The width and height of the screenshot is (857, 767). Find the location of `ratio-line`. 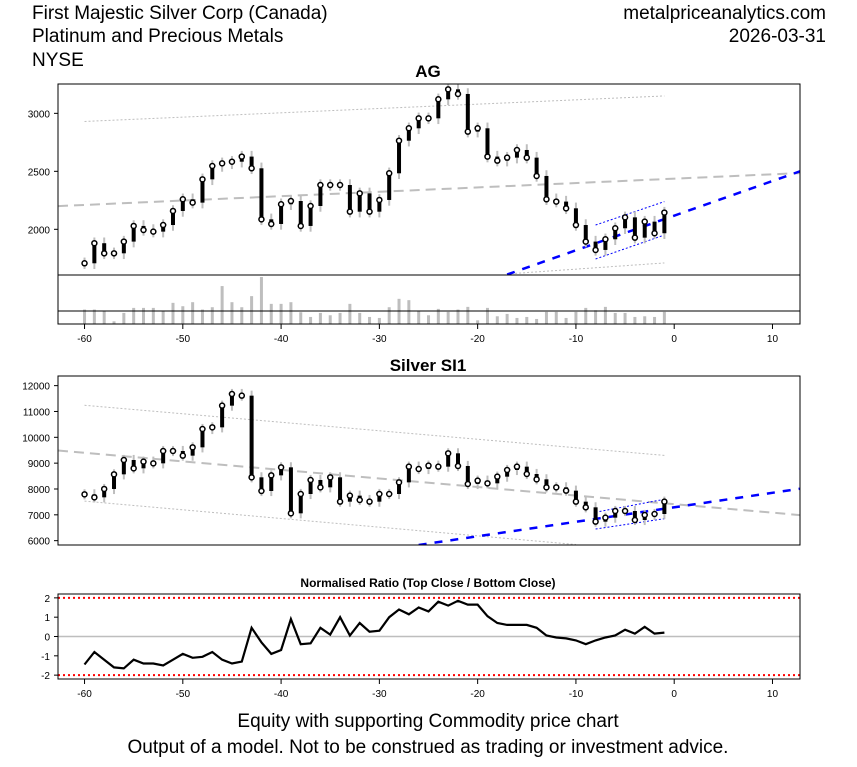

ratio-line is located at coordinates (374, 634).